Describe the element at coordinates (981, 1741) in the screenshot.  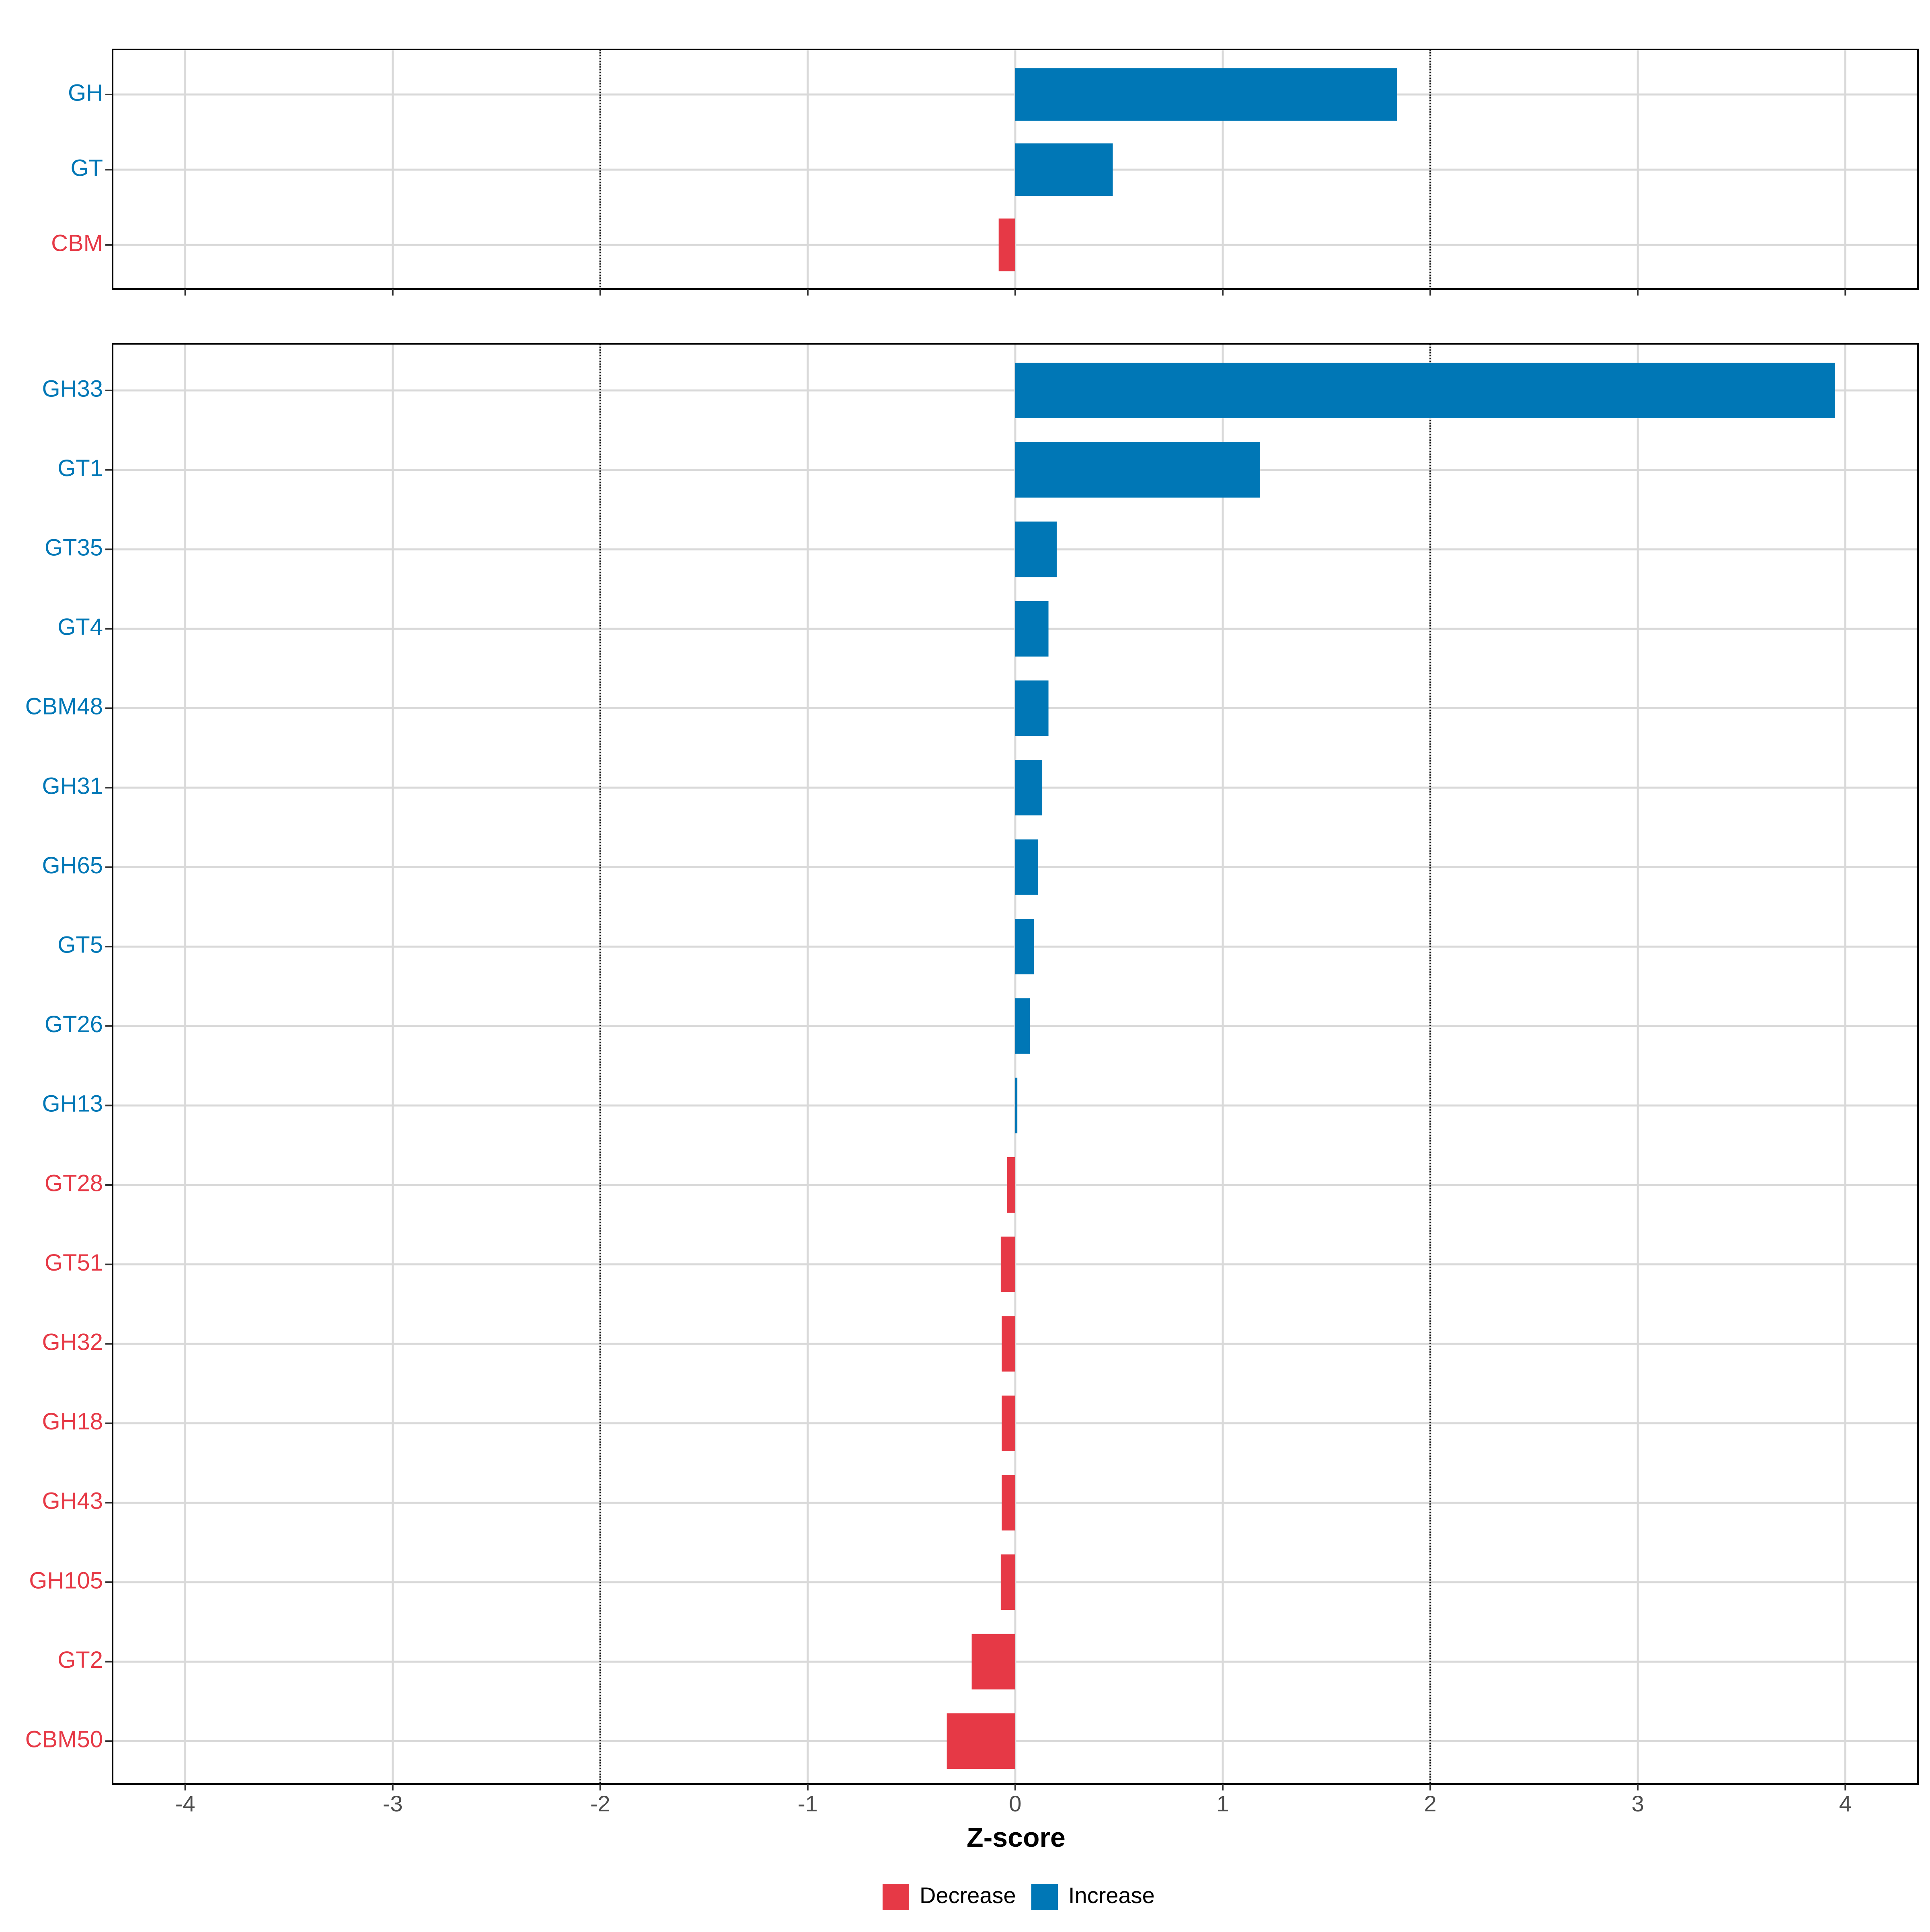
I see `bar-cbm50` at that location.